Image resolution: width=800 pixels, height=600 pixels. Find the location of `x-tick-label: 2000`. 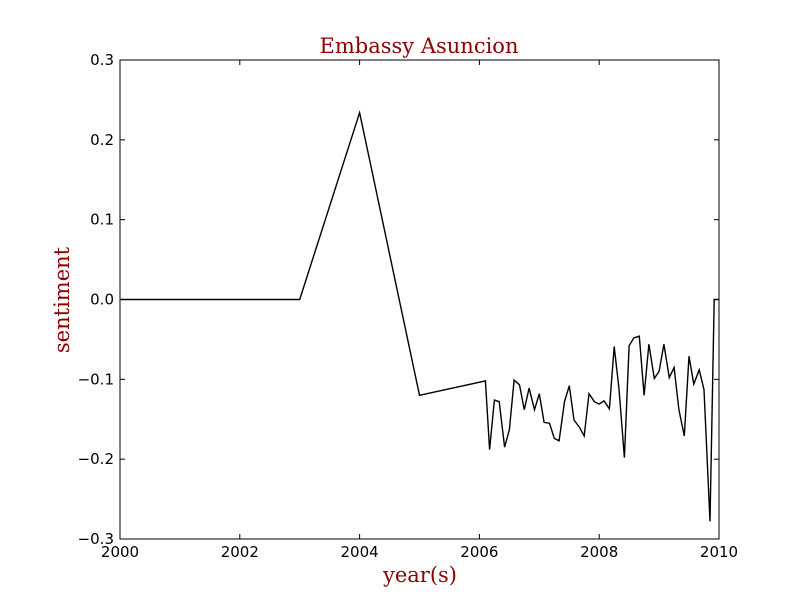

x-tick-label: 2000 is located at coordinates (120, 552).